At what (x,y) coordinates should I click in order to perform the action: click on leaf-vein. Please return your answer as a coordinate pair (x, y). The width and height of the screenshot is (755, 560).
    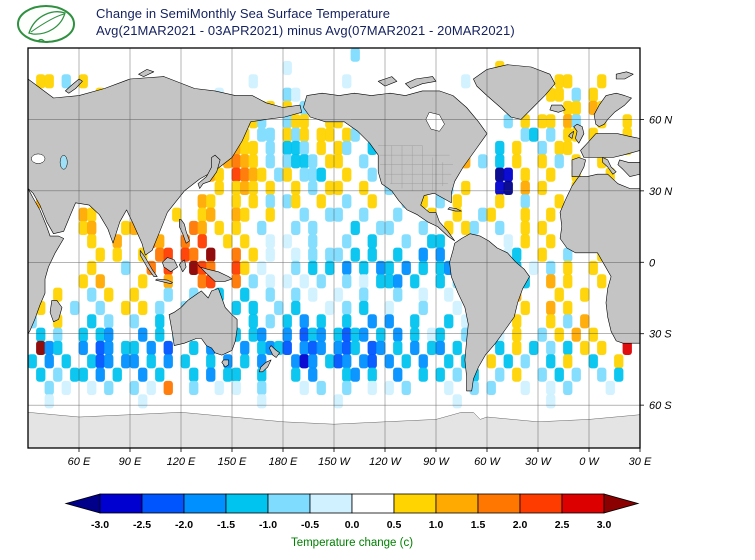
    Looking at the image, I should click on (47, 23).